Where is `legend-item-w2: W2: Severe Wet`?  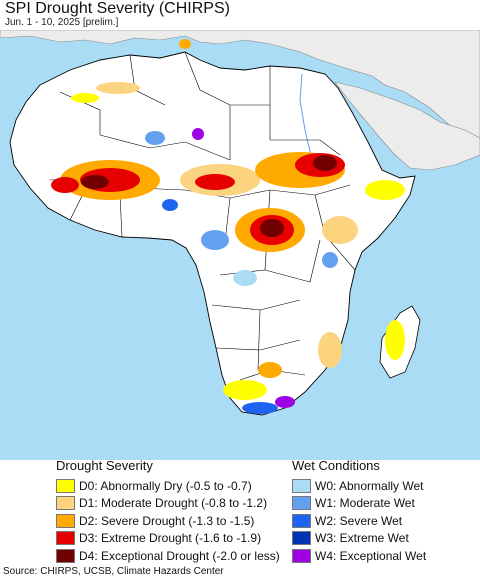 legend-item-w2: W2: Severe Wet is located at coordinates (359, 521).